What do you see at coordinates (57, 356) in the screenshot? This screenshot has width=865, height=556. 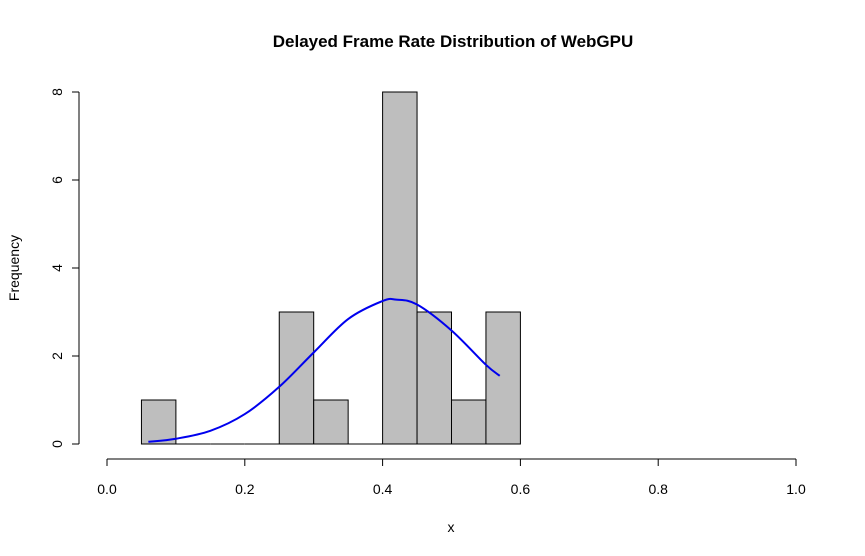 I see `y-tick-label: 2` at bounding box center [57, 356].